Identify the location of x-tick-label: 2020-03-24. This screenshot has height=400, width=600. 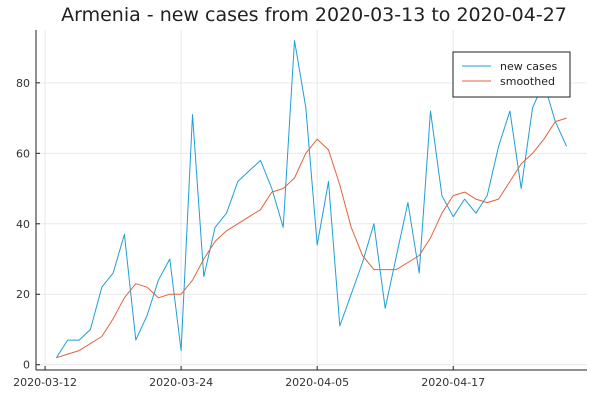
(181, 382).